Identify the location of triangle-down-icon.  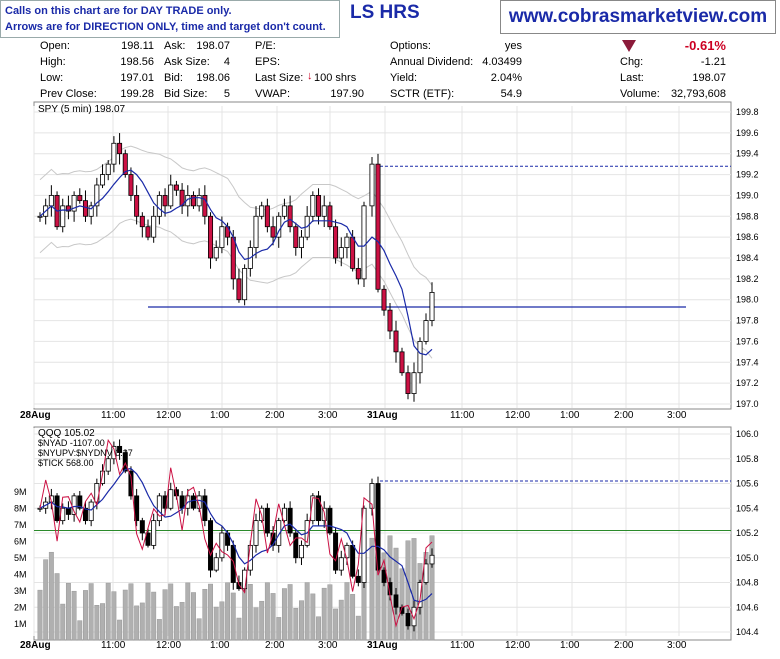
(629, 46).